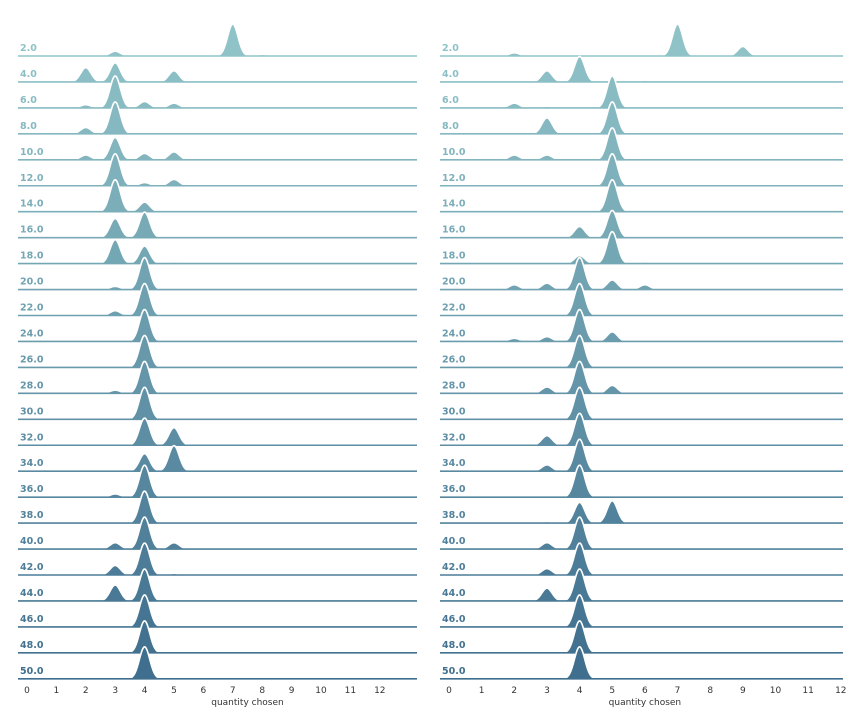 The width and height of the screenshot is (856, 718). What do you see at coordinates (57, 691) in the screenshot?
I see `x-tick-label: 1` at bounding box center [57, 691].